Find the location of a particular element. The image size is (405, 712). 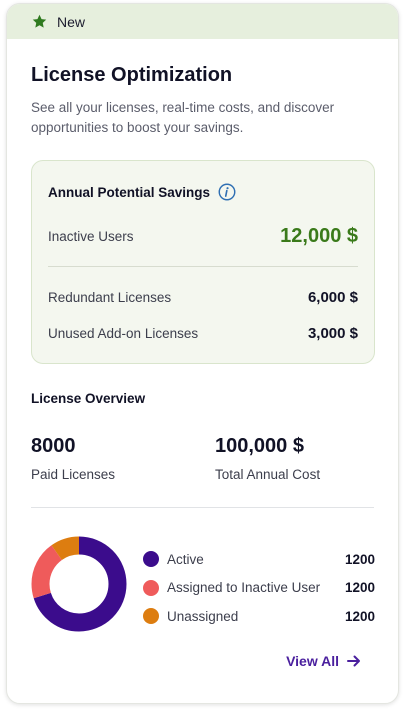

license-donut-chart is located at coordinates (79, 584).